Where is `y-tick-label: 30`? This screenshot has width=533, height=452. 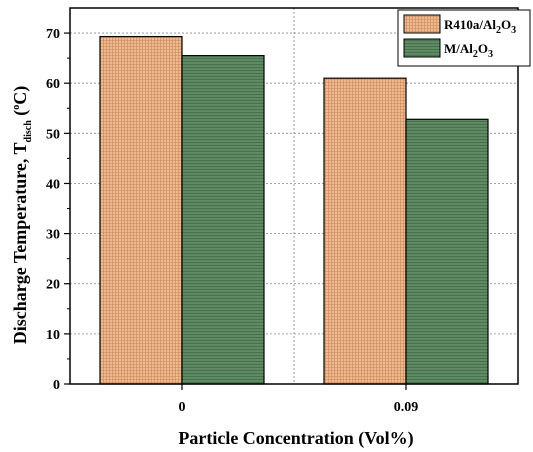
y-tick-label: 30 is located at coordinates (53, 235).